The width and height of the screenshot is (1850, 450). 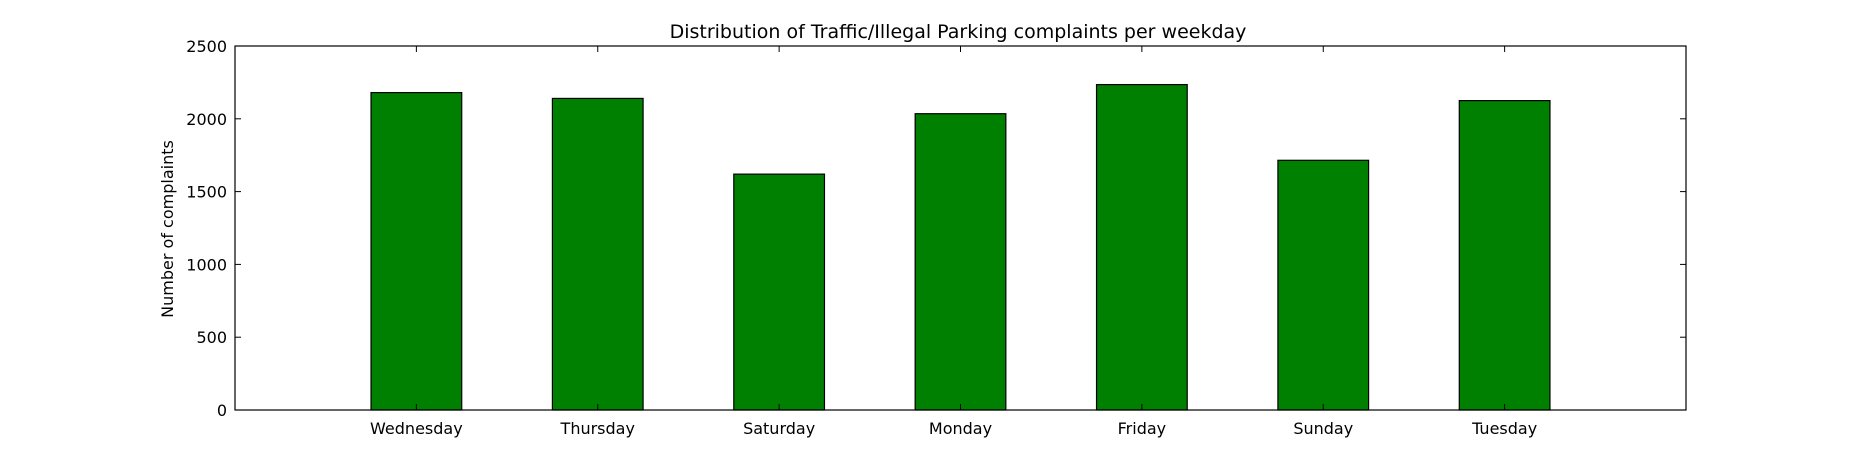 I want to click on bar-saturday, so click(x=779, y=292).